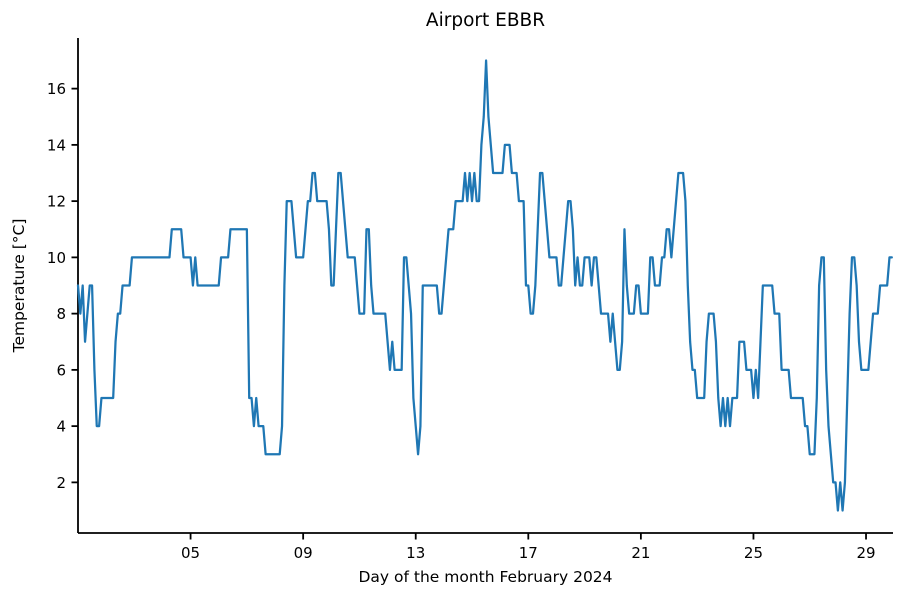 The height and width of the screenshot is (600, 900). I want to click on y-axis-label: Temperature [°C], so click(19, 286).